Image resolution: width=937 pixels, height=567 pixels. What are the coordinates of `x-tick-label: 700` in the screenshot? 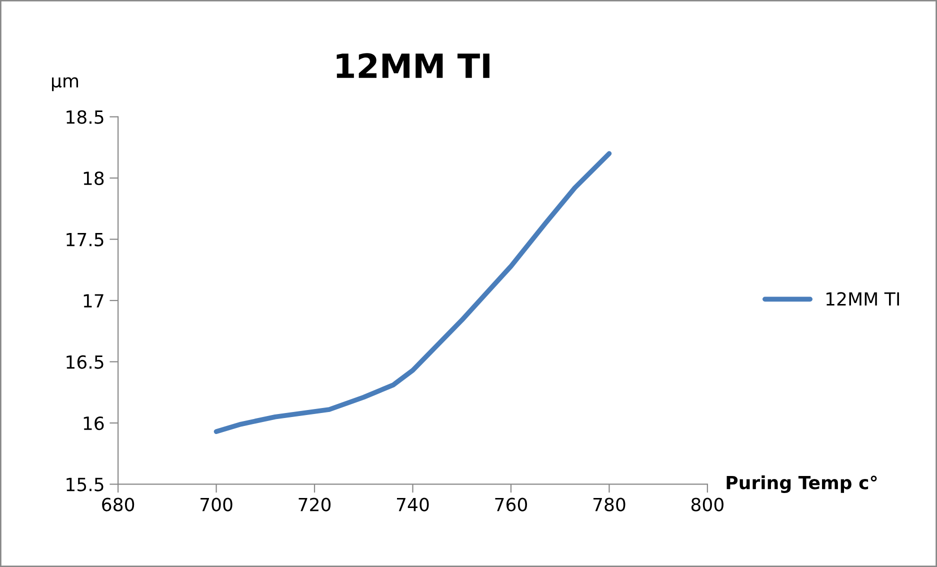 It's located at (216, 505).